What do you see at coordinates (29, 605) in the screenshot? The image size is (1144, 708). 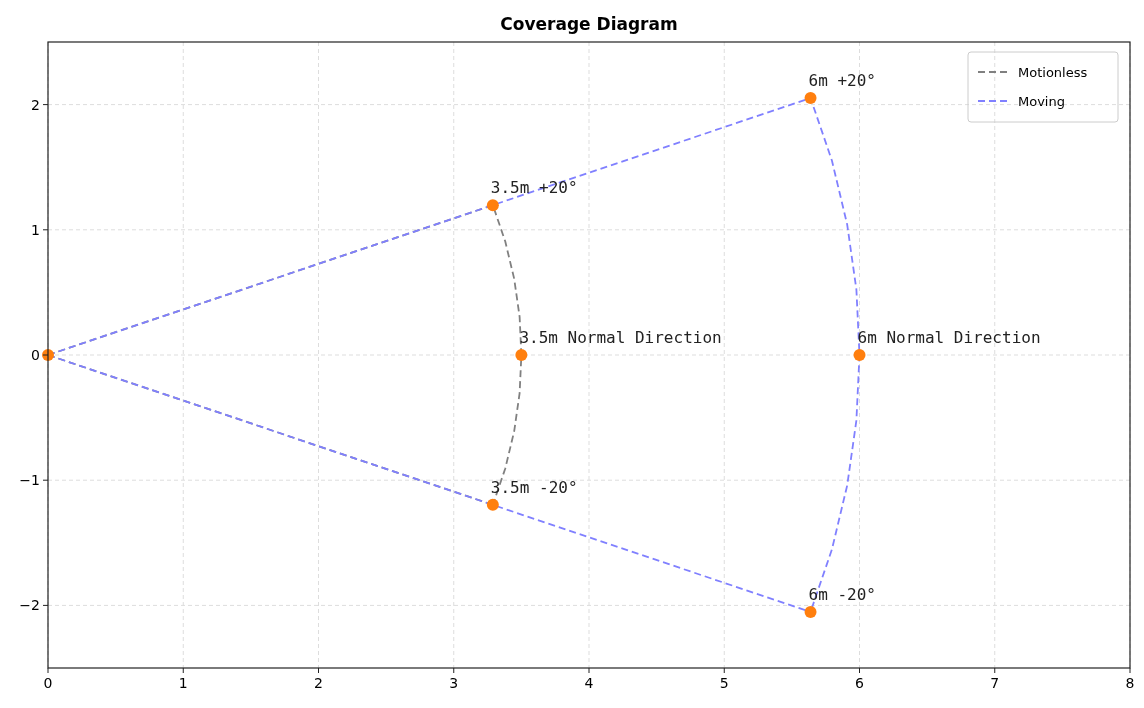 I see `y-tick-label: −2` at bounding box center [29, 605].